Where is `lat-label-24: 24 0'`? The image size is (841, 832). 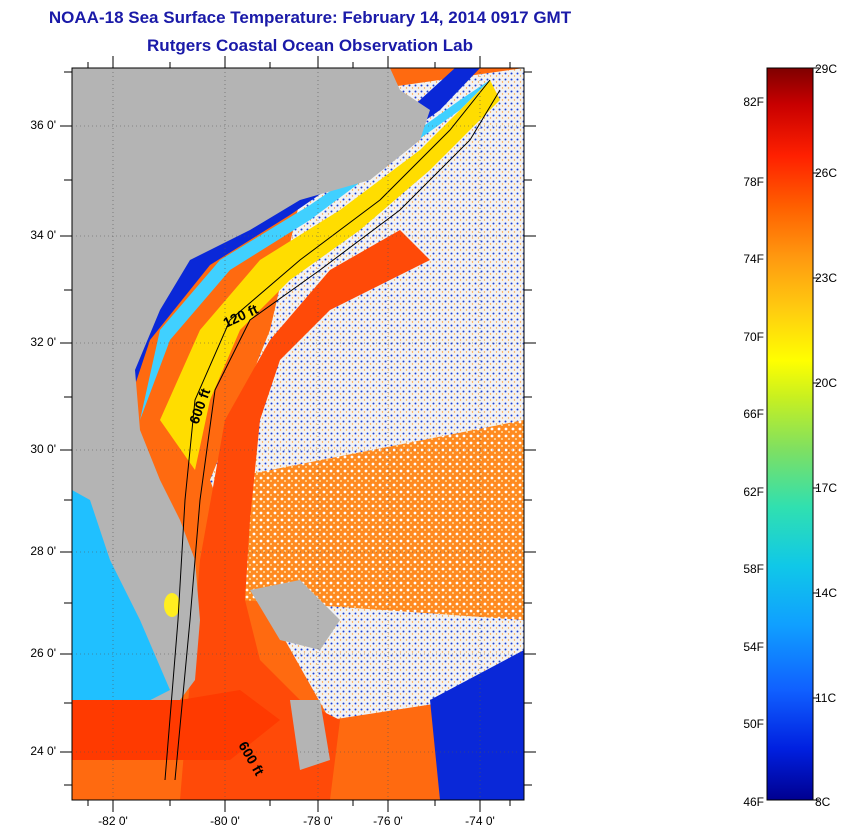
lat-label-24: 24 0' is located at coordinates (43, 751).